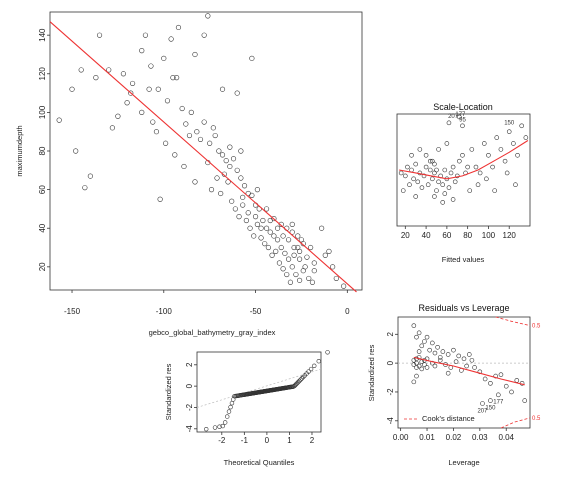 This screenshot has width=568, height=486. Describe the element at coordinates (464, 160) in the screenshot. I see `scale-location-smooth-line` at that location.